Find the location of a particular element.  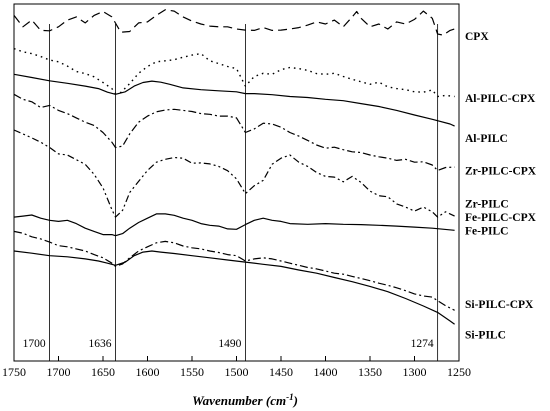

x-axis-title-main: Wavenumber (cm is located at coordinates (239, 400).